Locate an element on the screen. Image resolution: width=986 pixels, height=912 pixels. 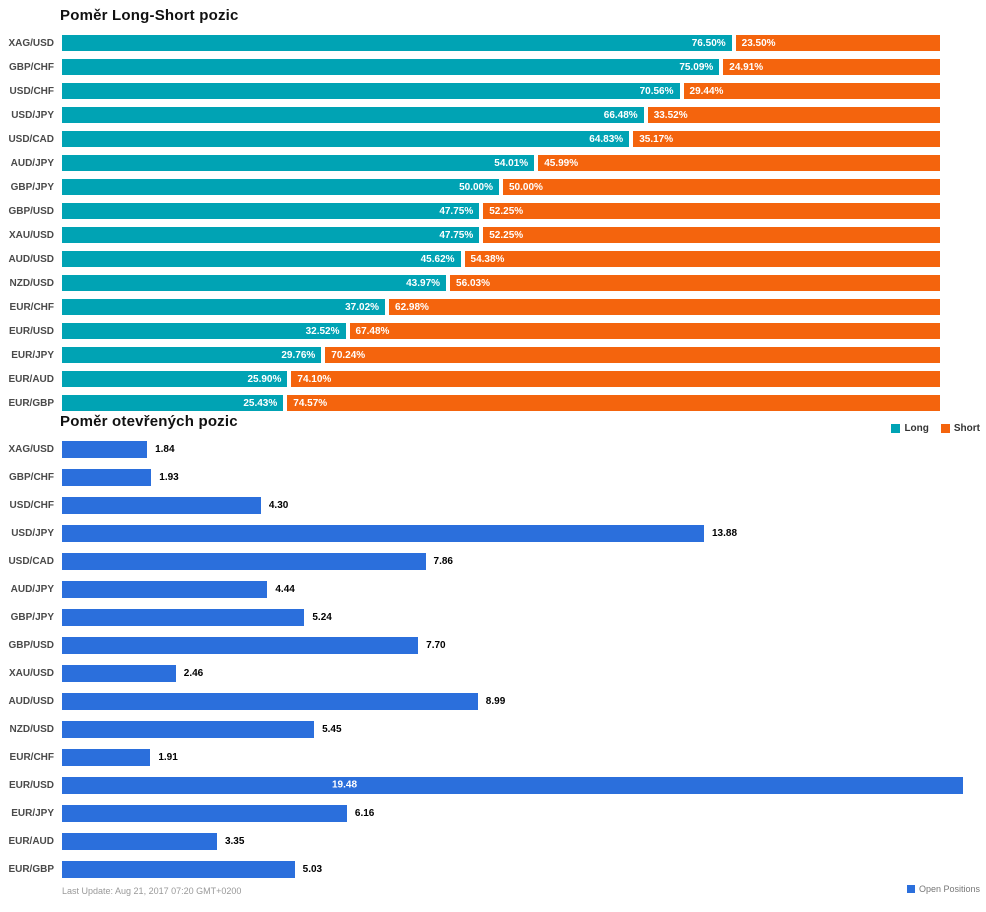
bar-row: AUD/USD 45.62% 54.38% is located at coordinates (493, 259).